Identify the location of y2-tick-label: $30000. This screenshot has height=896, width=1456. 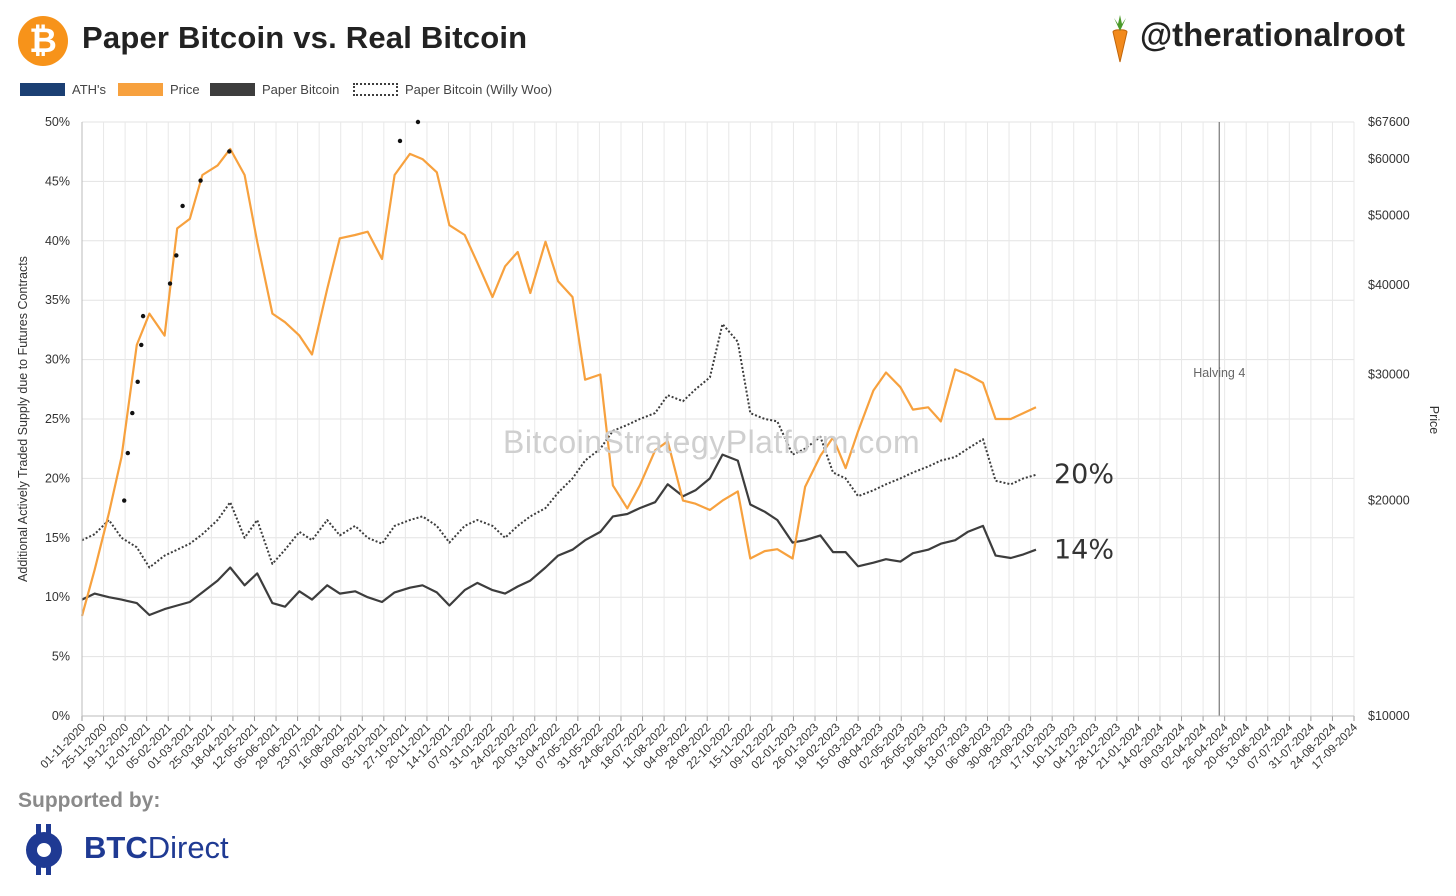
(1389, 375).